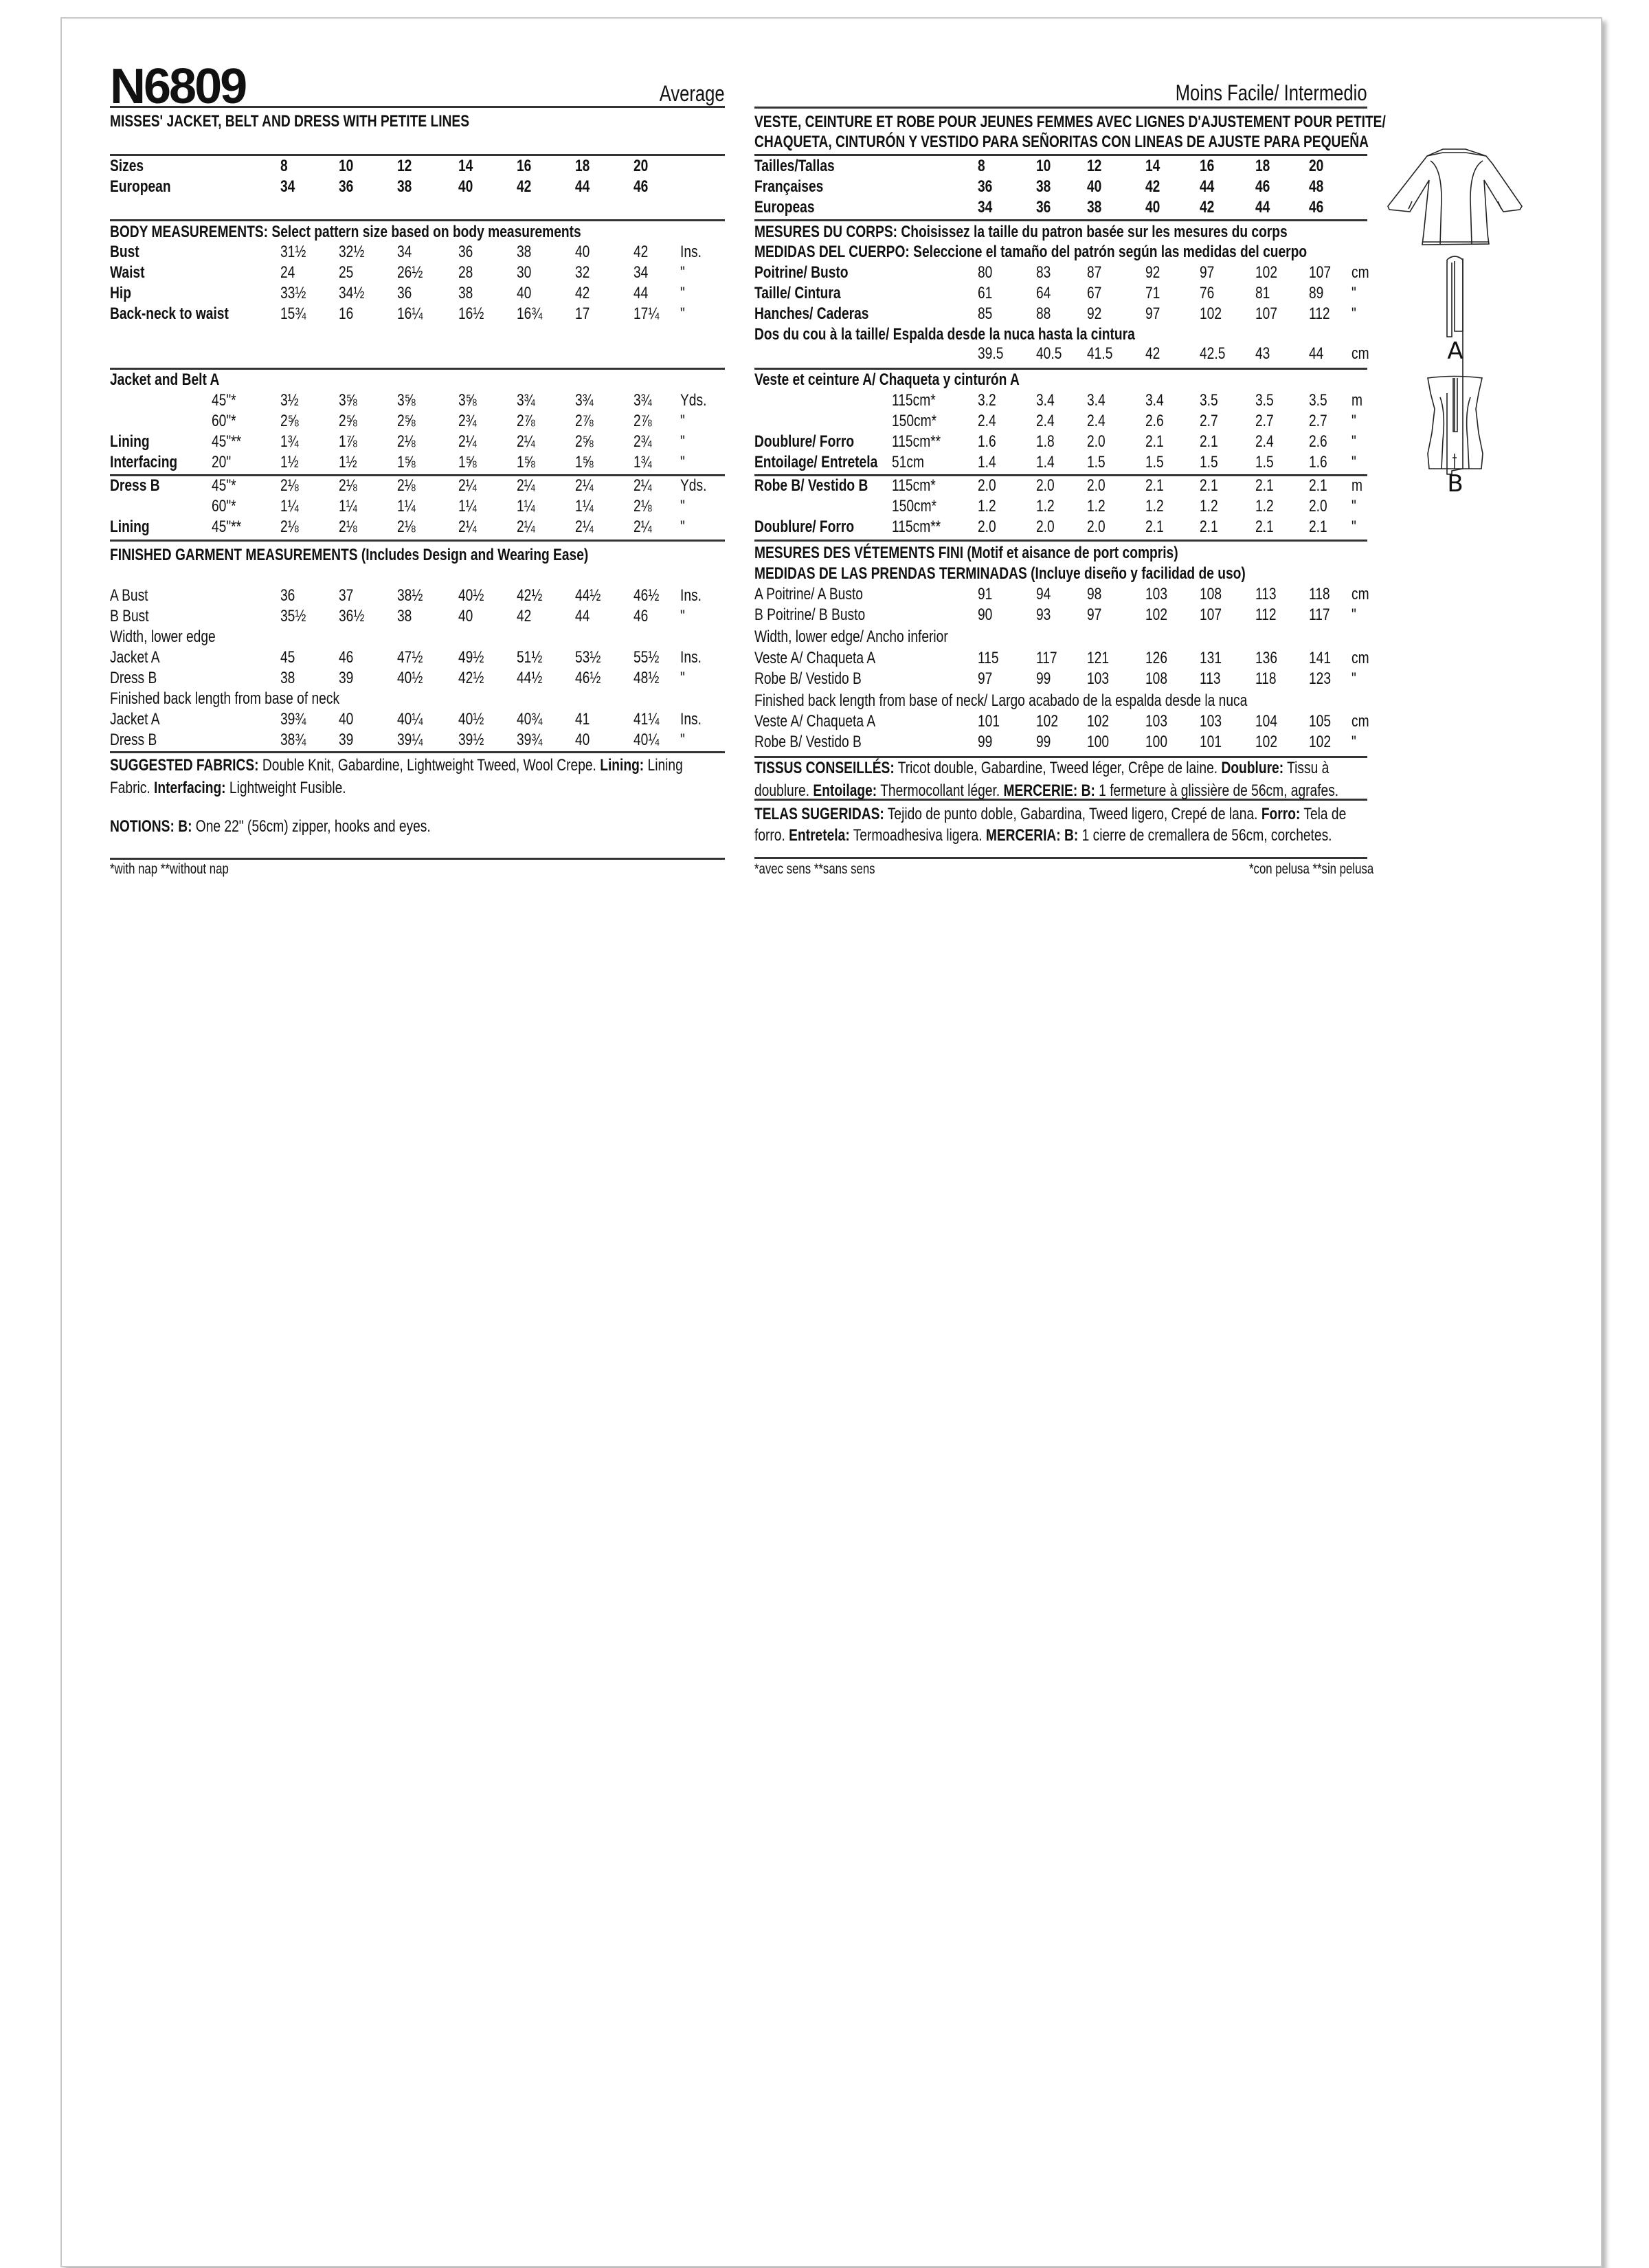 The height and width of the screenshot is (2268, 1649). I want to click on row-label: Finished back length from base of neck, so click(225, 699).